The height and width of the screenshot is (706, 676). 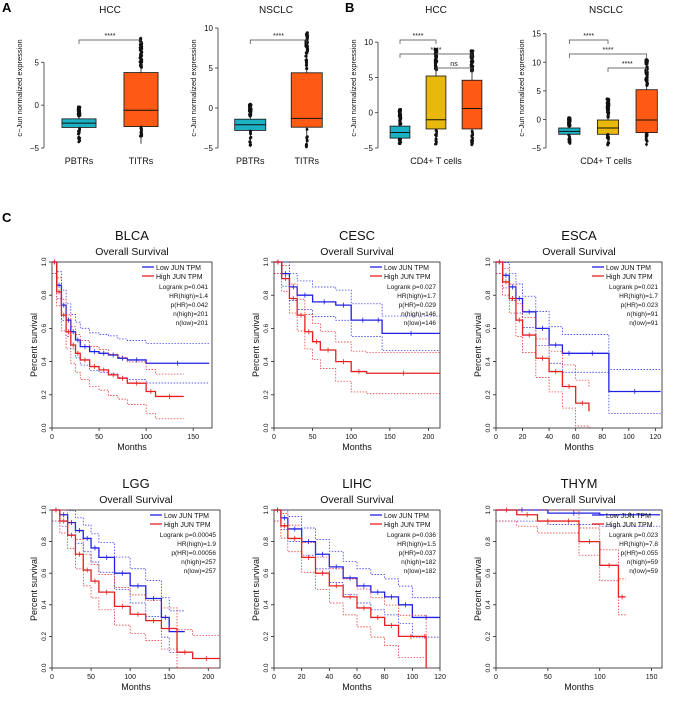 What do you see at coordinates (385, 677) in the screenshot?
I see `x-tick-label: 80` at bounding box center [385, 677].